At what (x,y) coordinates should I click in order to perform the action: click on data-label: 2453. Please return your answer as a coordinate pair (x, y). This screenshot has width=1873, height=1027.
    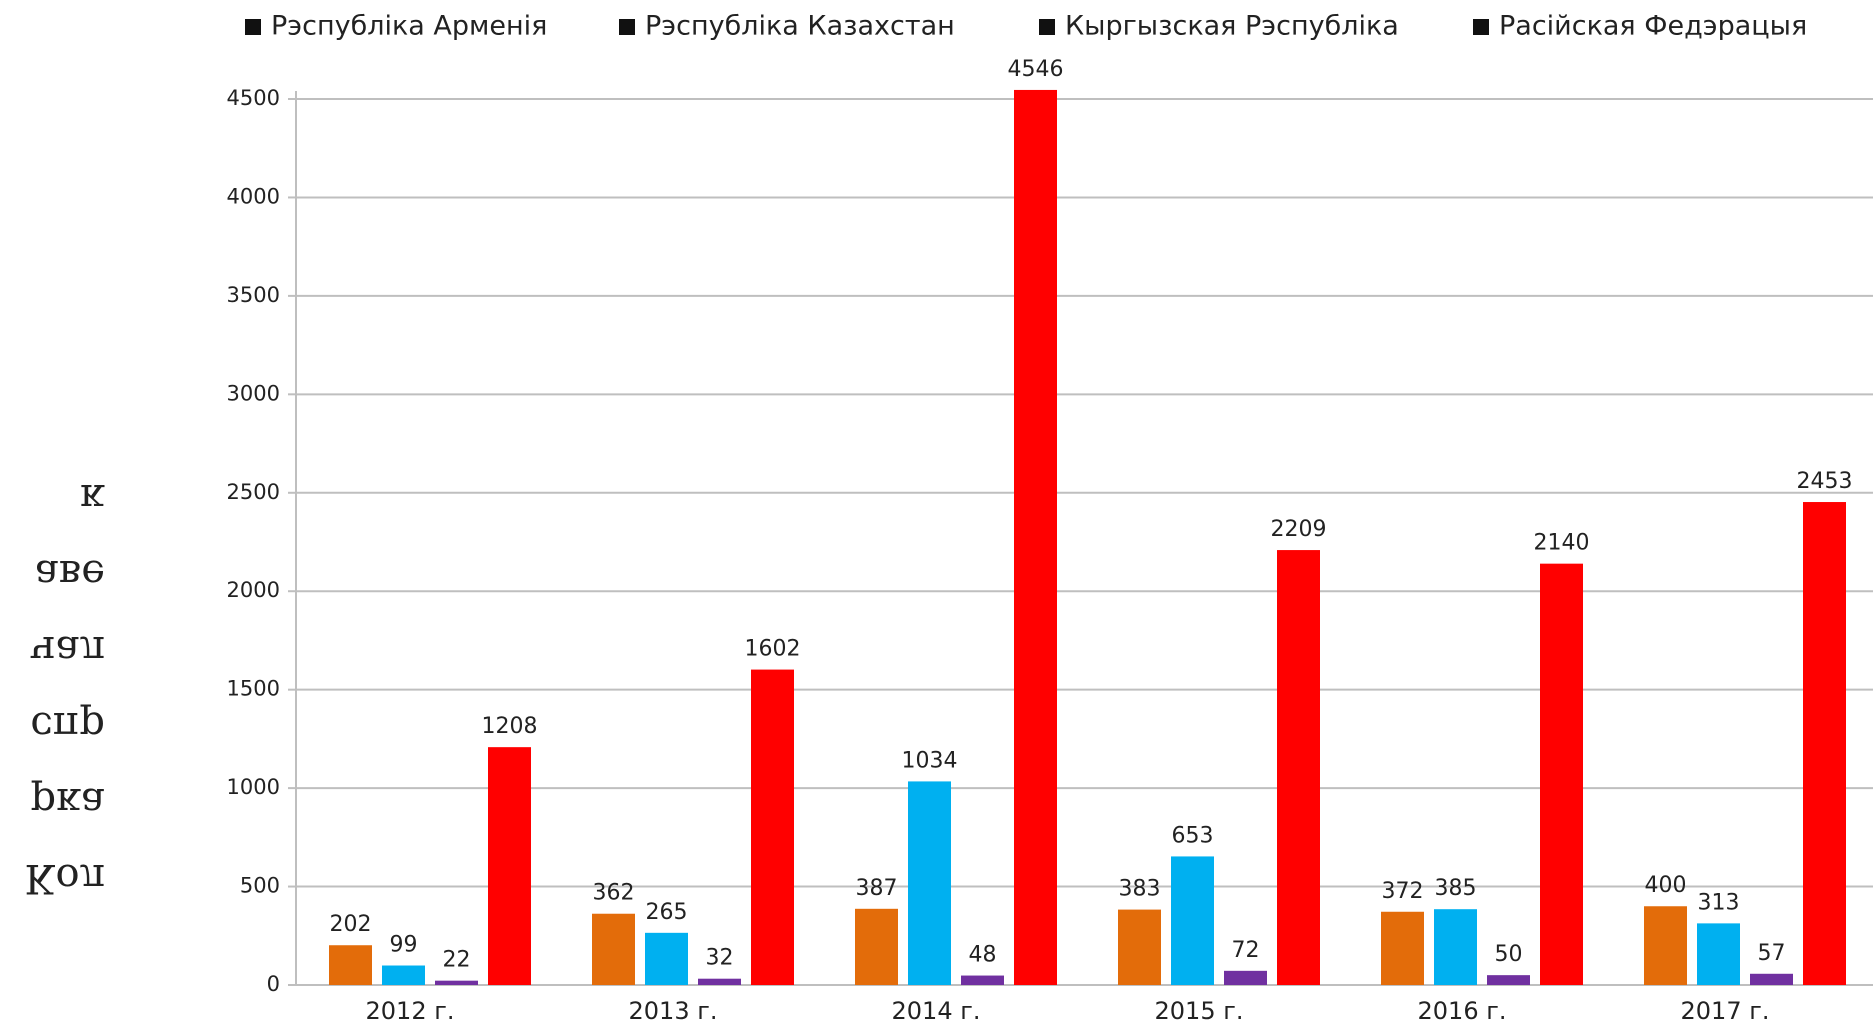
    Looking at the image, I should click on (1825, 481).